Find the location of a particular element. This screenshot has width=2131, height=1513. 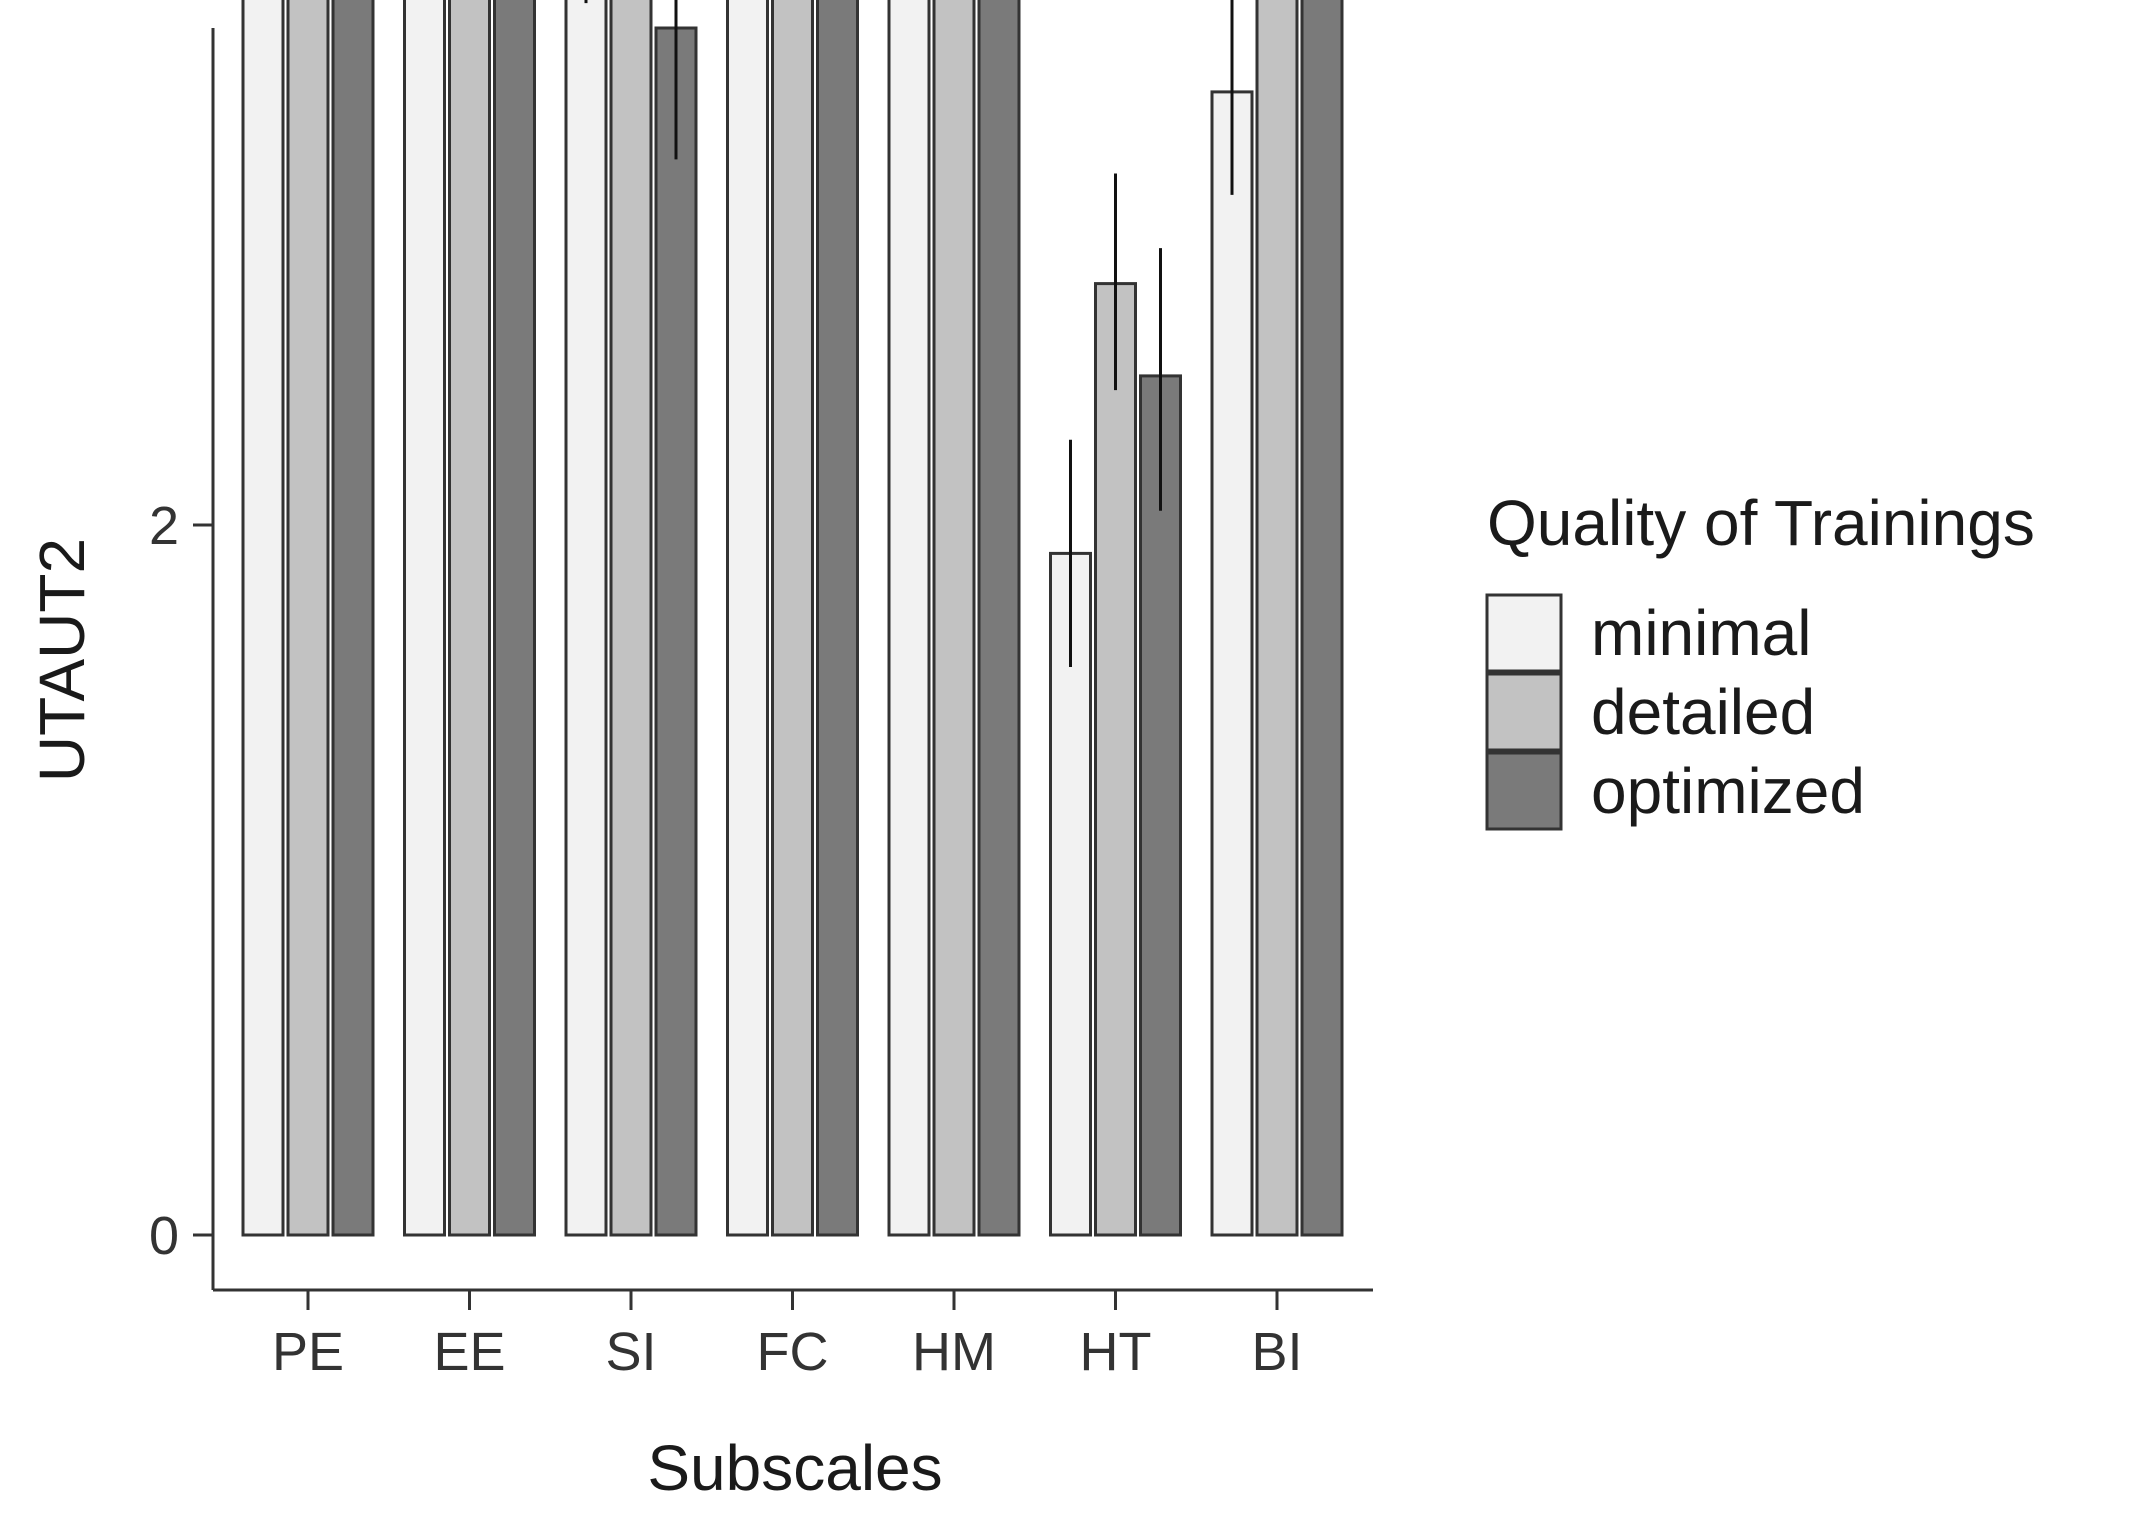

bar-optimized-EE is located at coordinates (514, 618).